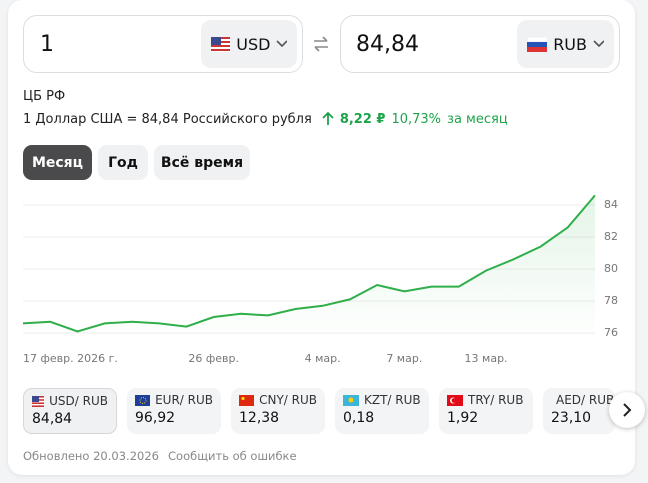 The height and width of the screenshot is (483, 648). Describe the element at coordinates (477, 119) in the screenshot. I see `change-period: за месяц` at that location.